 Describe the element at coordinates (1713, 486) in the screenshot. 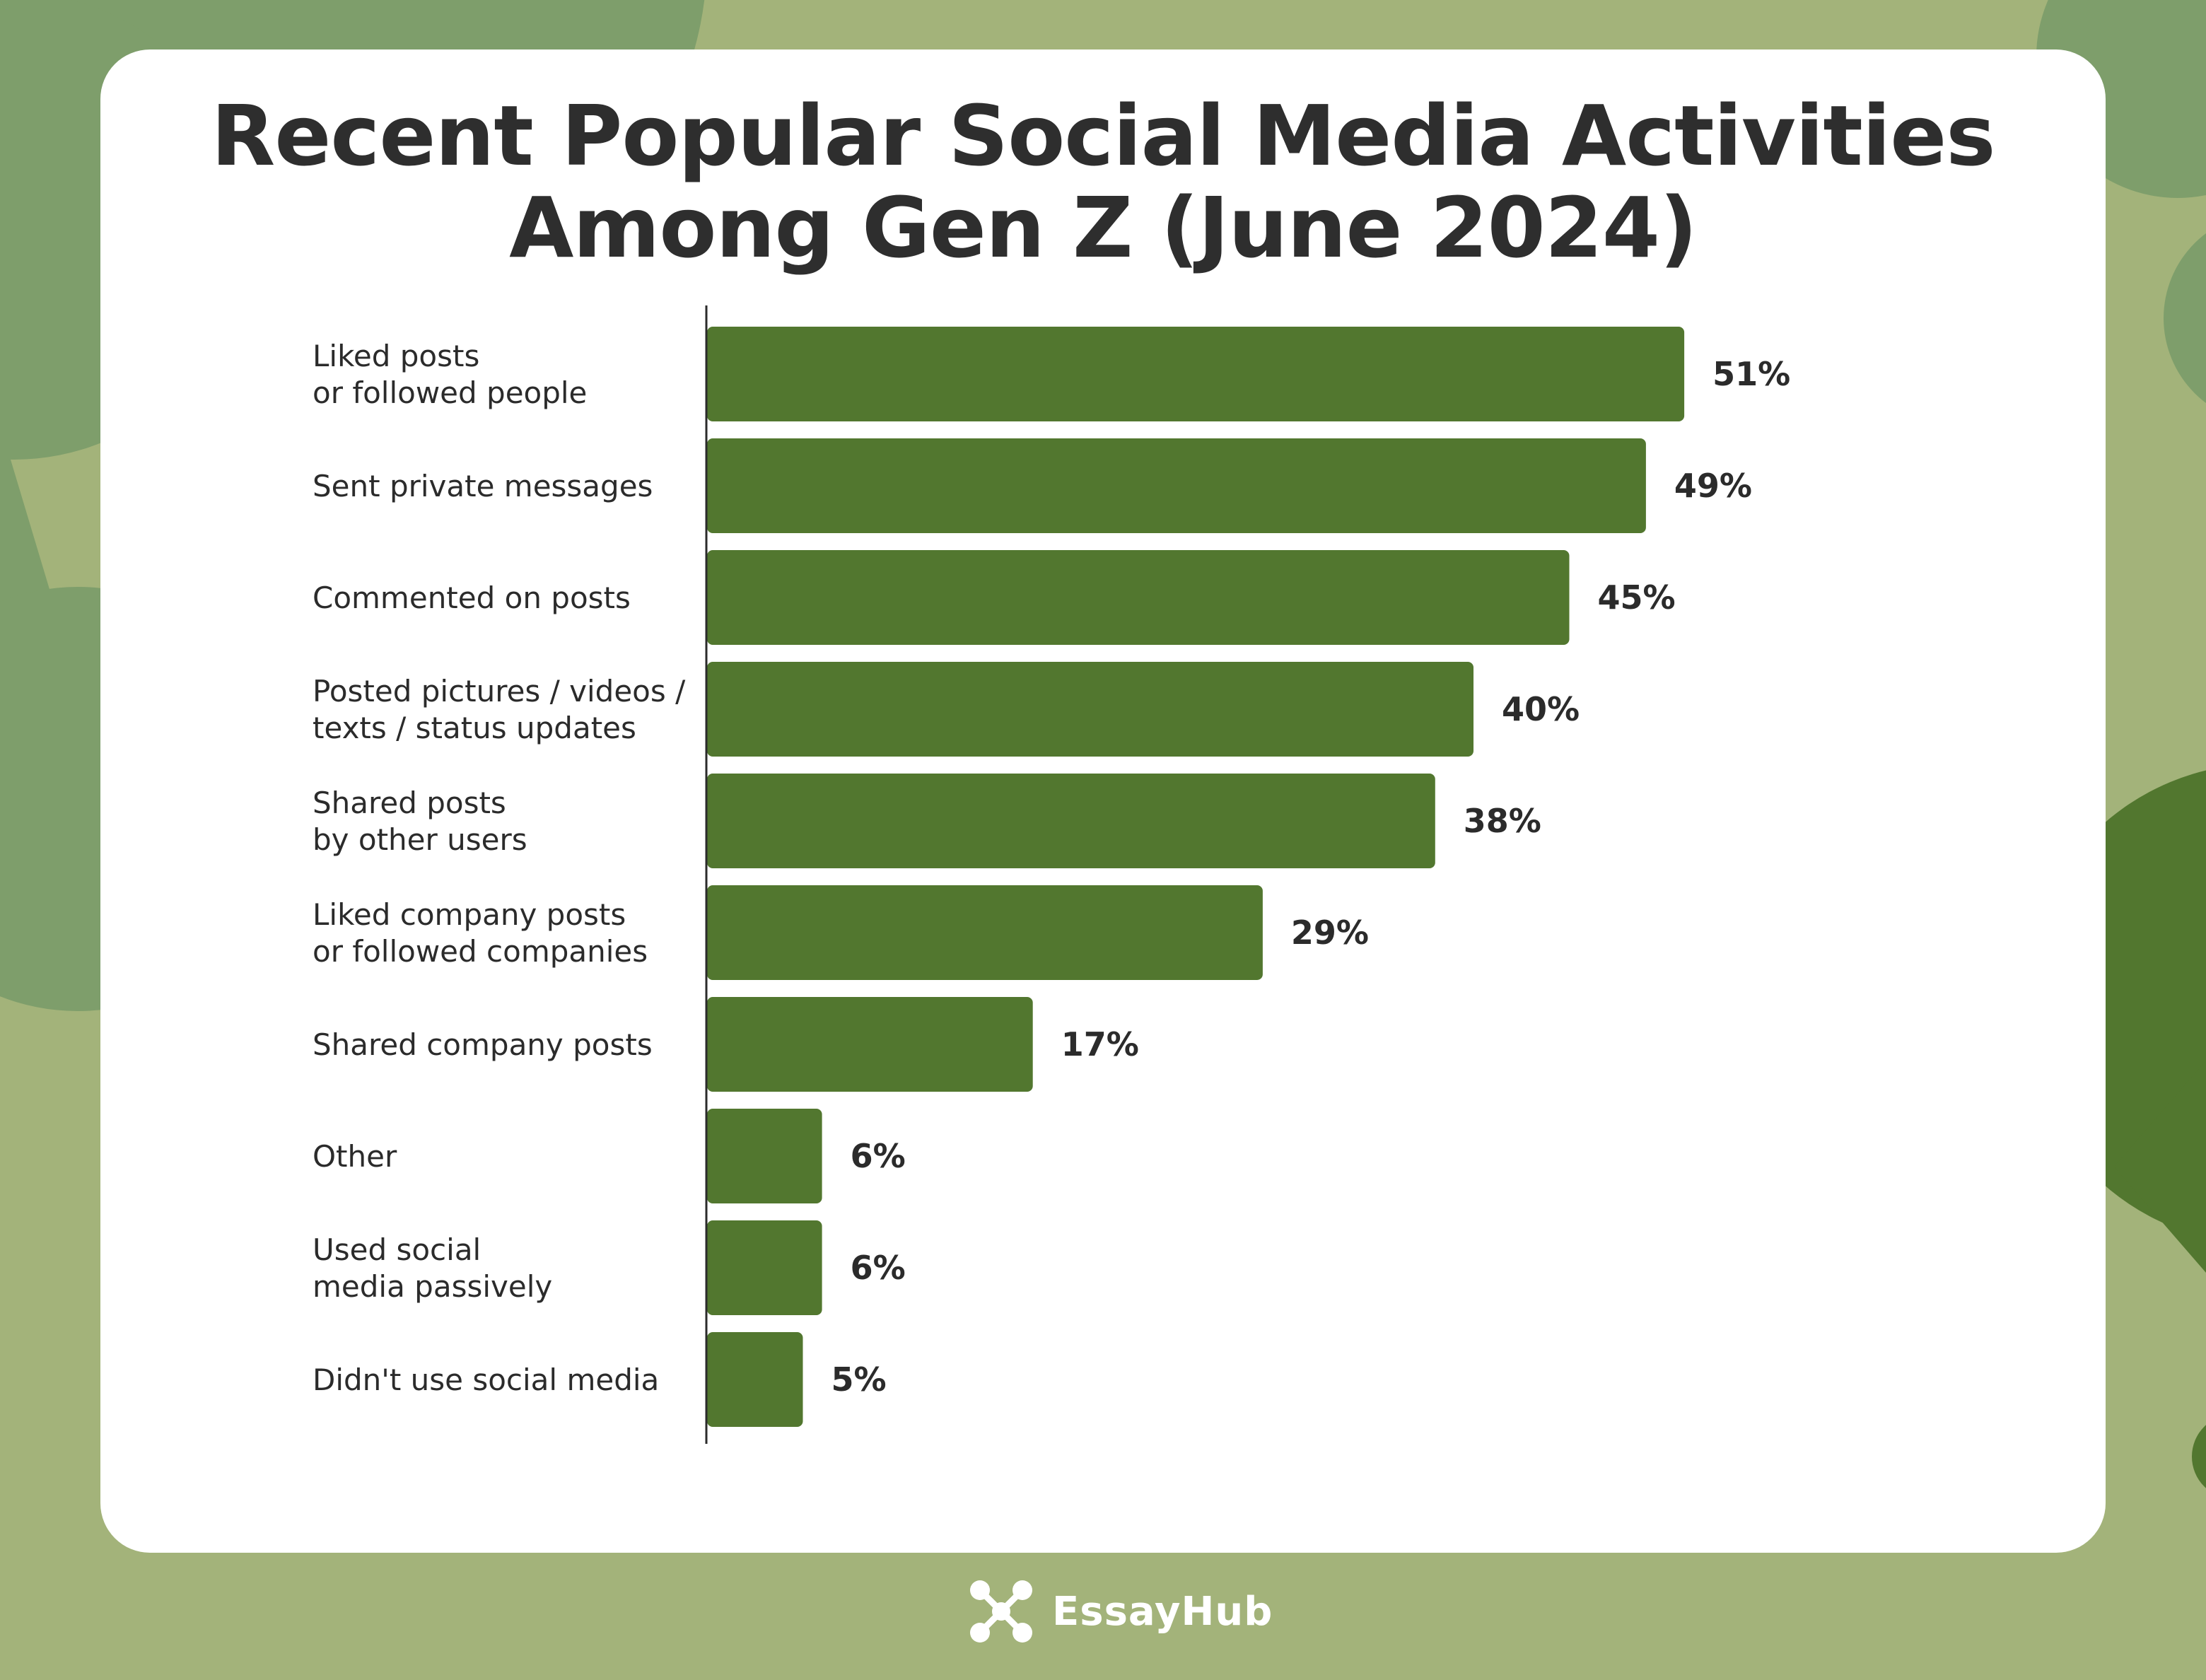

I see `value-label-1: 49%` at that location.